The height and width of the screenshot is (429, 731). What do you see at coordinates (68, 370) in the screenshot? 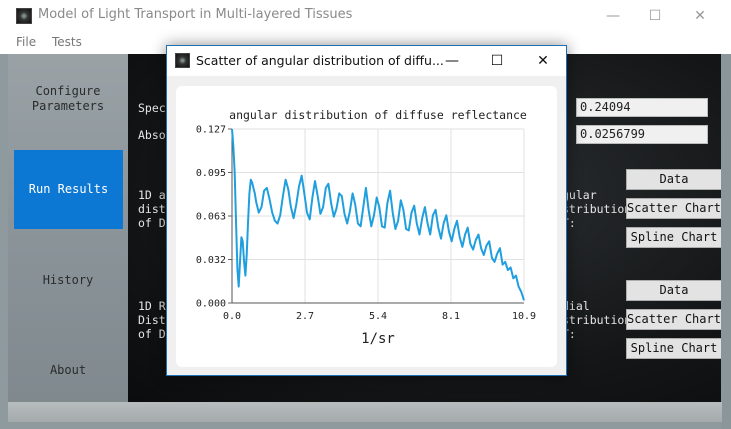
I see `nav-about: About` at bounding box center [68, 370].